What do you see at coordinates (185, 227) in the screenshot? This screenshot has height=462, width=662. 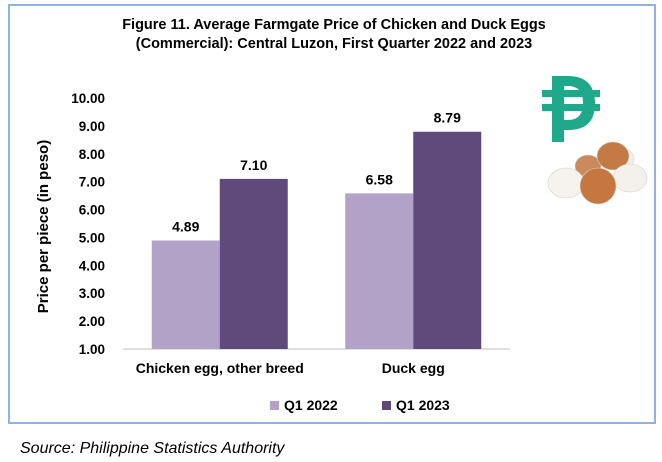 I see `data-label: 4.89` at bounding box center [185, 227].